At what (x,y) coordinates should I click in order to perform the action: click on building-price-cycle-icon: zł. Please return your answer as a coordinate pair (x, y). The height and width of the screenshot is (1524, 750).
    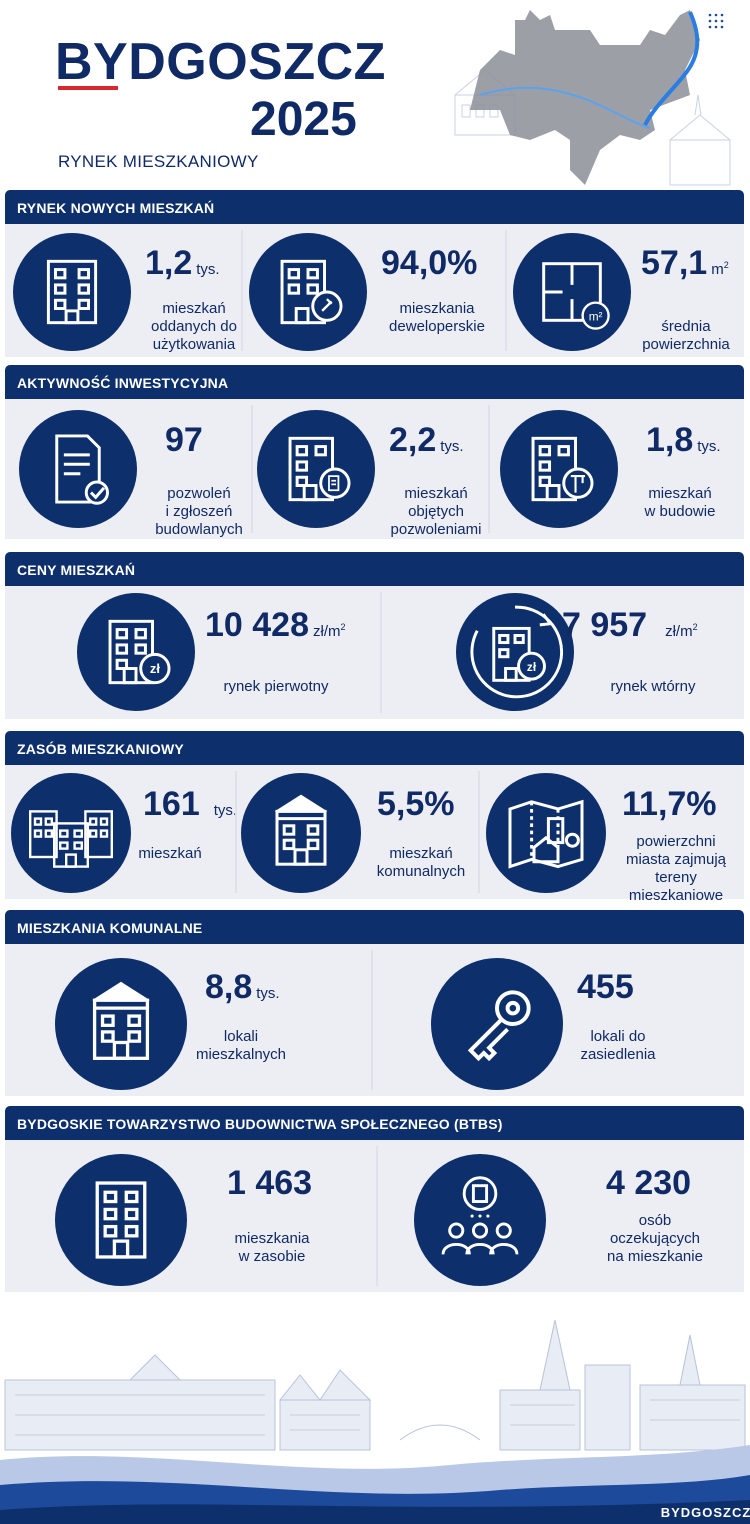
    Looking at the image, I should click on (515, 652).